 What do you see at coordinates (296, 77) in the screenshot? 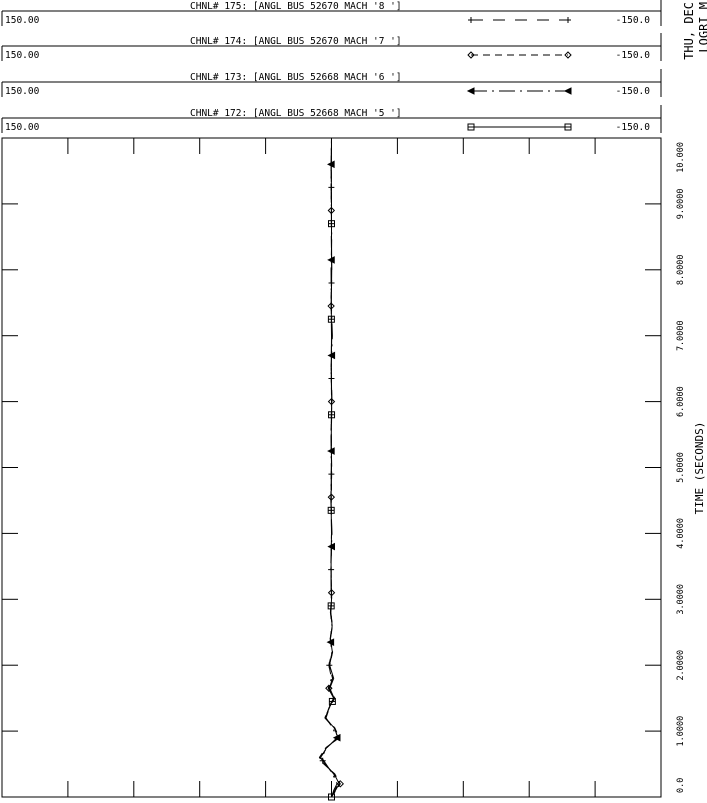
I see `channel-label: CHNL# 173: [ANGL BUS 52668 MACH '6 ']` at bounding box center [296, 77].